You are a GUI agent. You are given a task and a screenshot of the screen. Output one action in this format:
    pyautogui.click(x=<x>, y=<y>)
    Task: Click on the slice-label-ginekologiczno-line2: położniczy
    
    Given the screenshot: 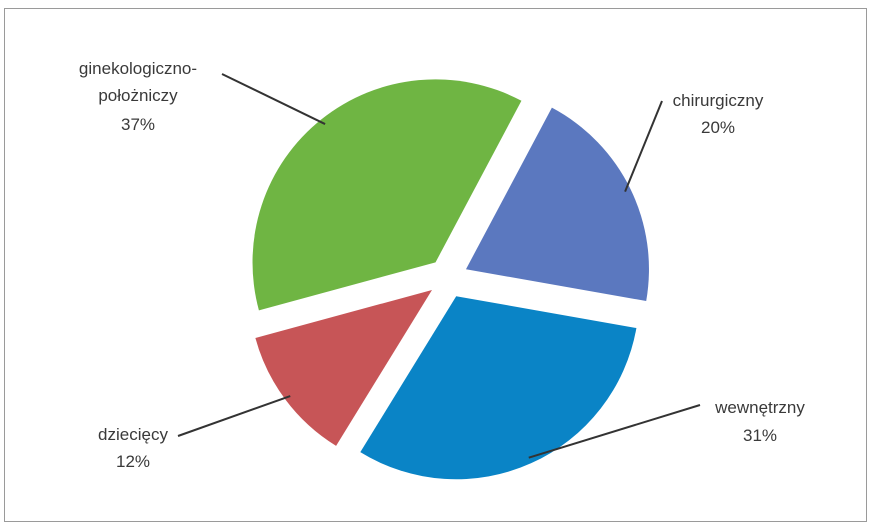 What is the action you would take?
    pyautogui.click(x=138, y=95)
    